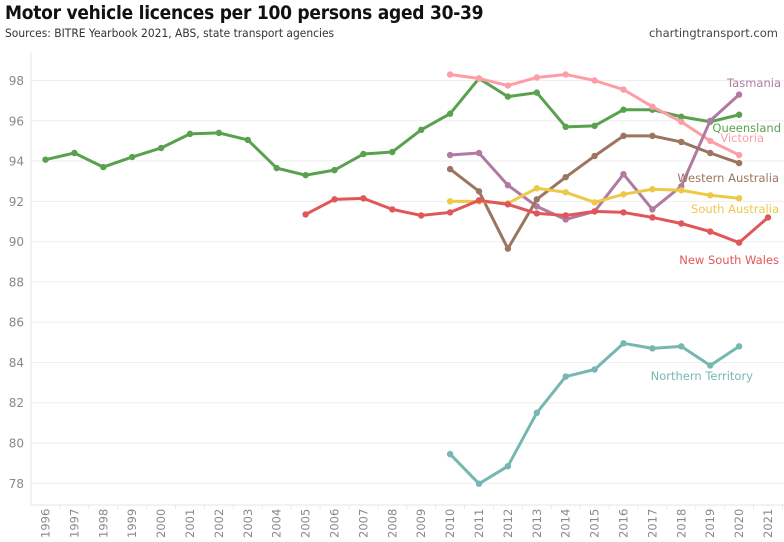 The image size is (784, 542). Describe the element at coordinates (392, 523) in the screenshot. I see `x-tick-label: 2008` at that location.